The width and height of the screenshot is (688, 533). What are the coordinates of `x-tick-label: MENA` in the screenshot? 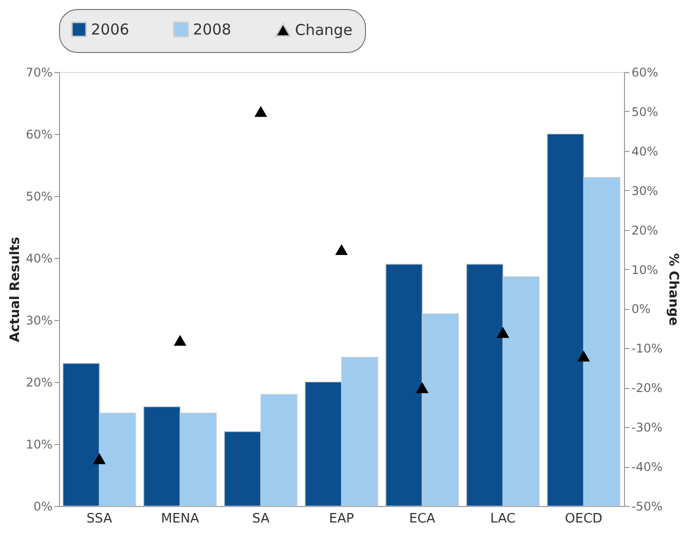 It's located at (180, 519).